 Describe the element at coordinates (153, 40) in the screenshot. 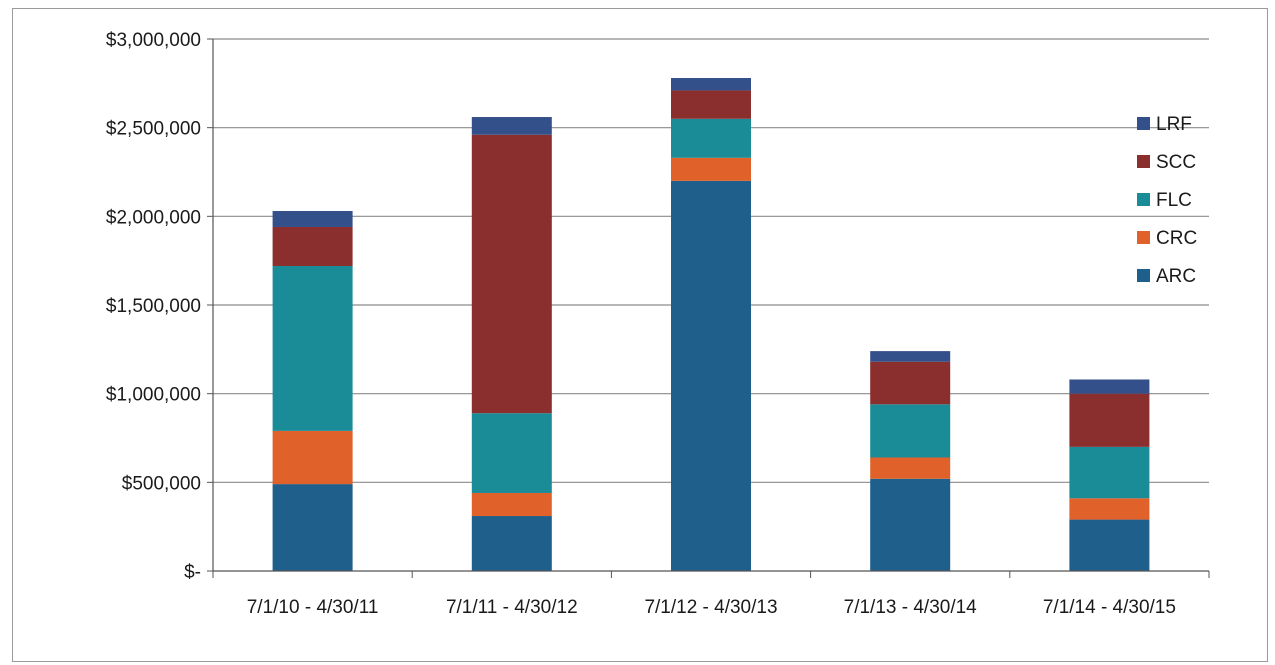

I see `y-tick-label: $3,000,000` at that location.